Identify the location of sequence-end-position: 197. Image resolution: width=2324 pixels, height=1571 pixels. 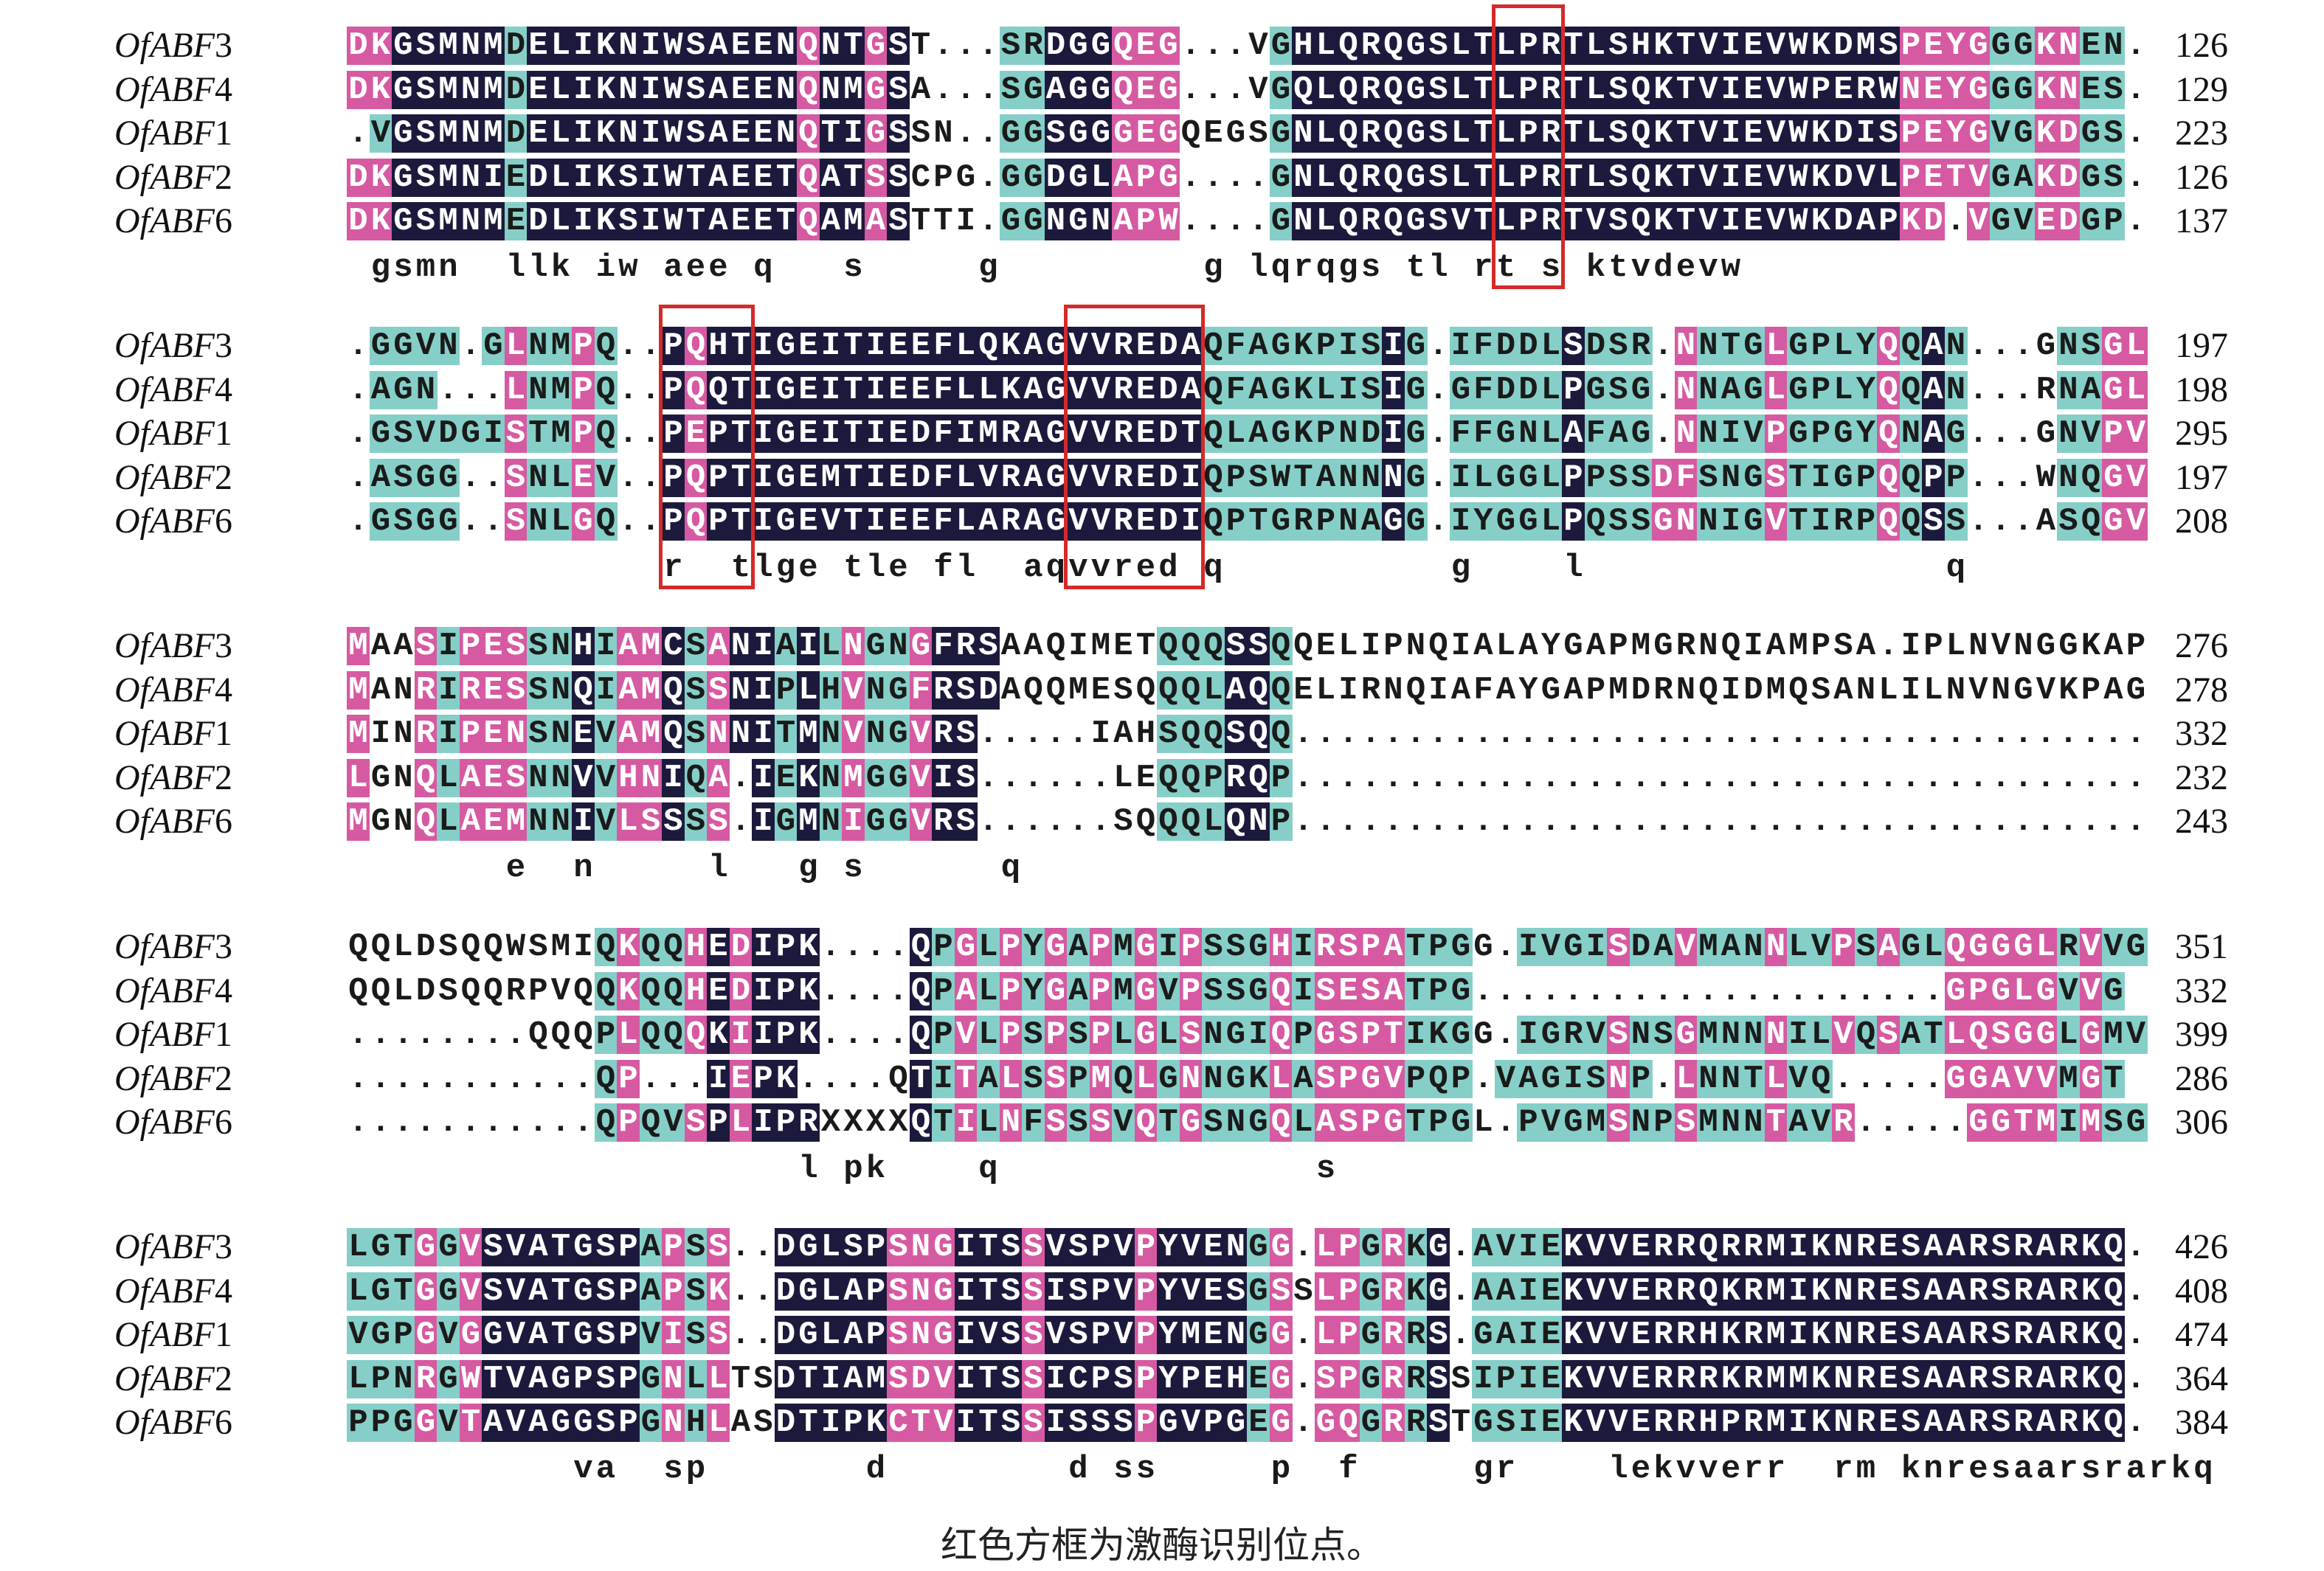
(2201, 346).